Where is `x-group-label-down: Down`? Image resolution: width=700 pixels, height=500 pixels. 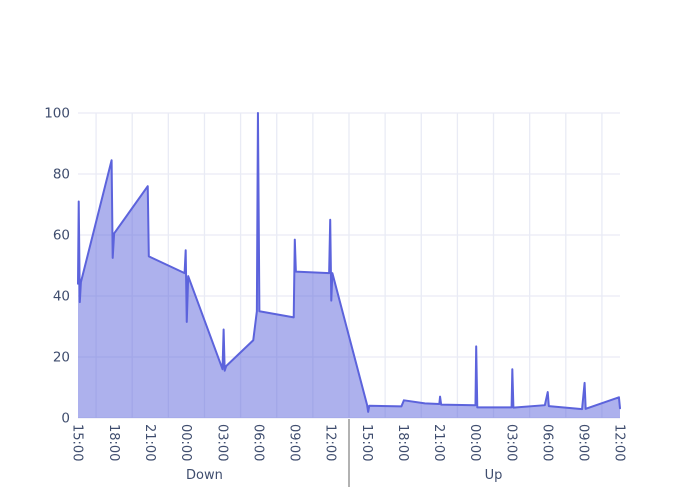
x-group-label-down: Down is located at coordinates (204, 475).